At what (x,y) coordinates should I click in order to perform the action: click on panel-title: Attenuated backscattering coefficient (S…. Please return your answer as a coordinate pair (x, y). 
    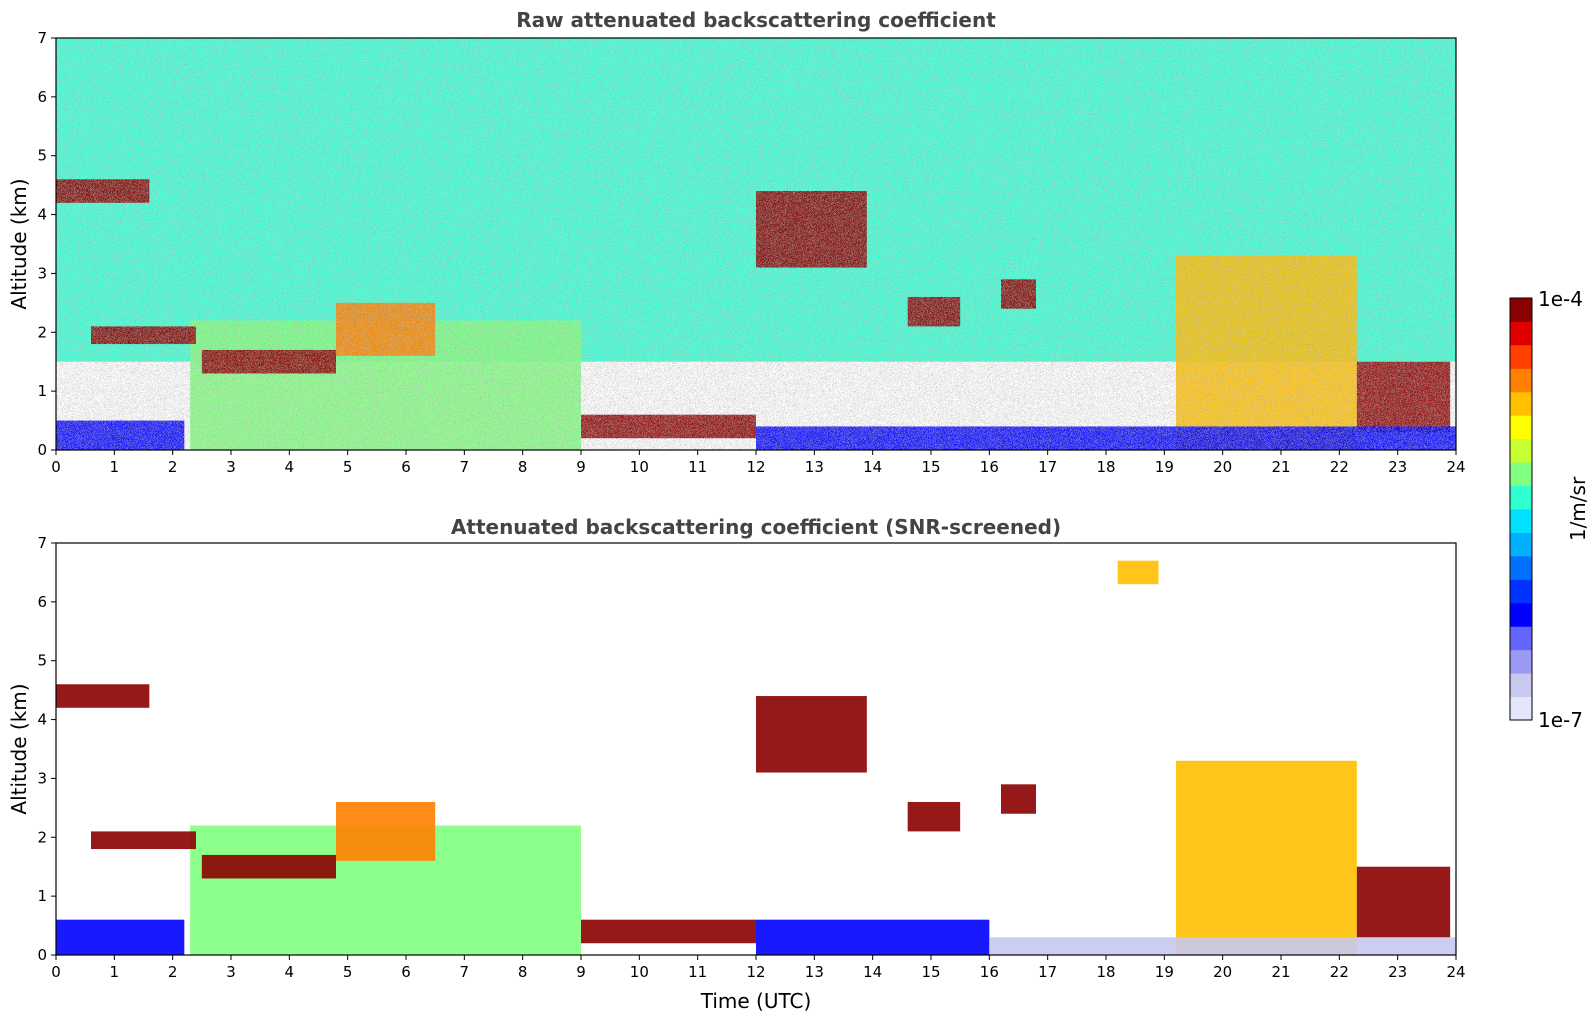
    Looking at the image, I should click on (756, 527).